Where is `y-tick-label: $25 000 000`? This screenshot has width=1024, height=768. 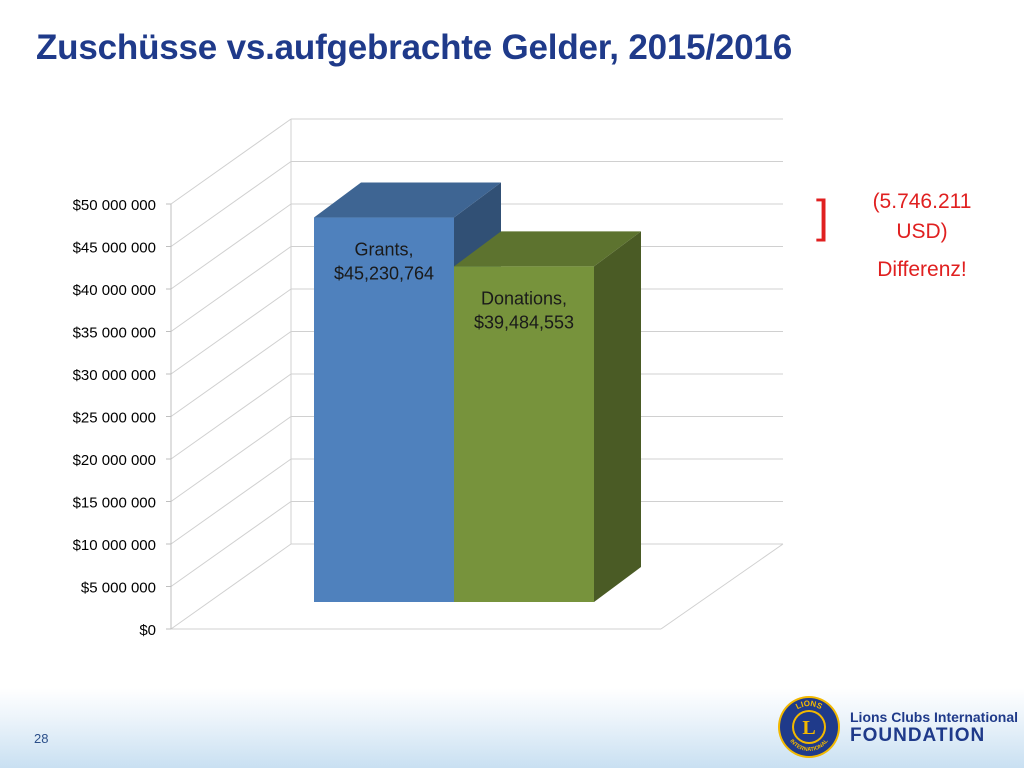
y-tick-label: $25 000 000 is located at coordinates (114, 418).